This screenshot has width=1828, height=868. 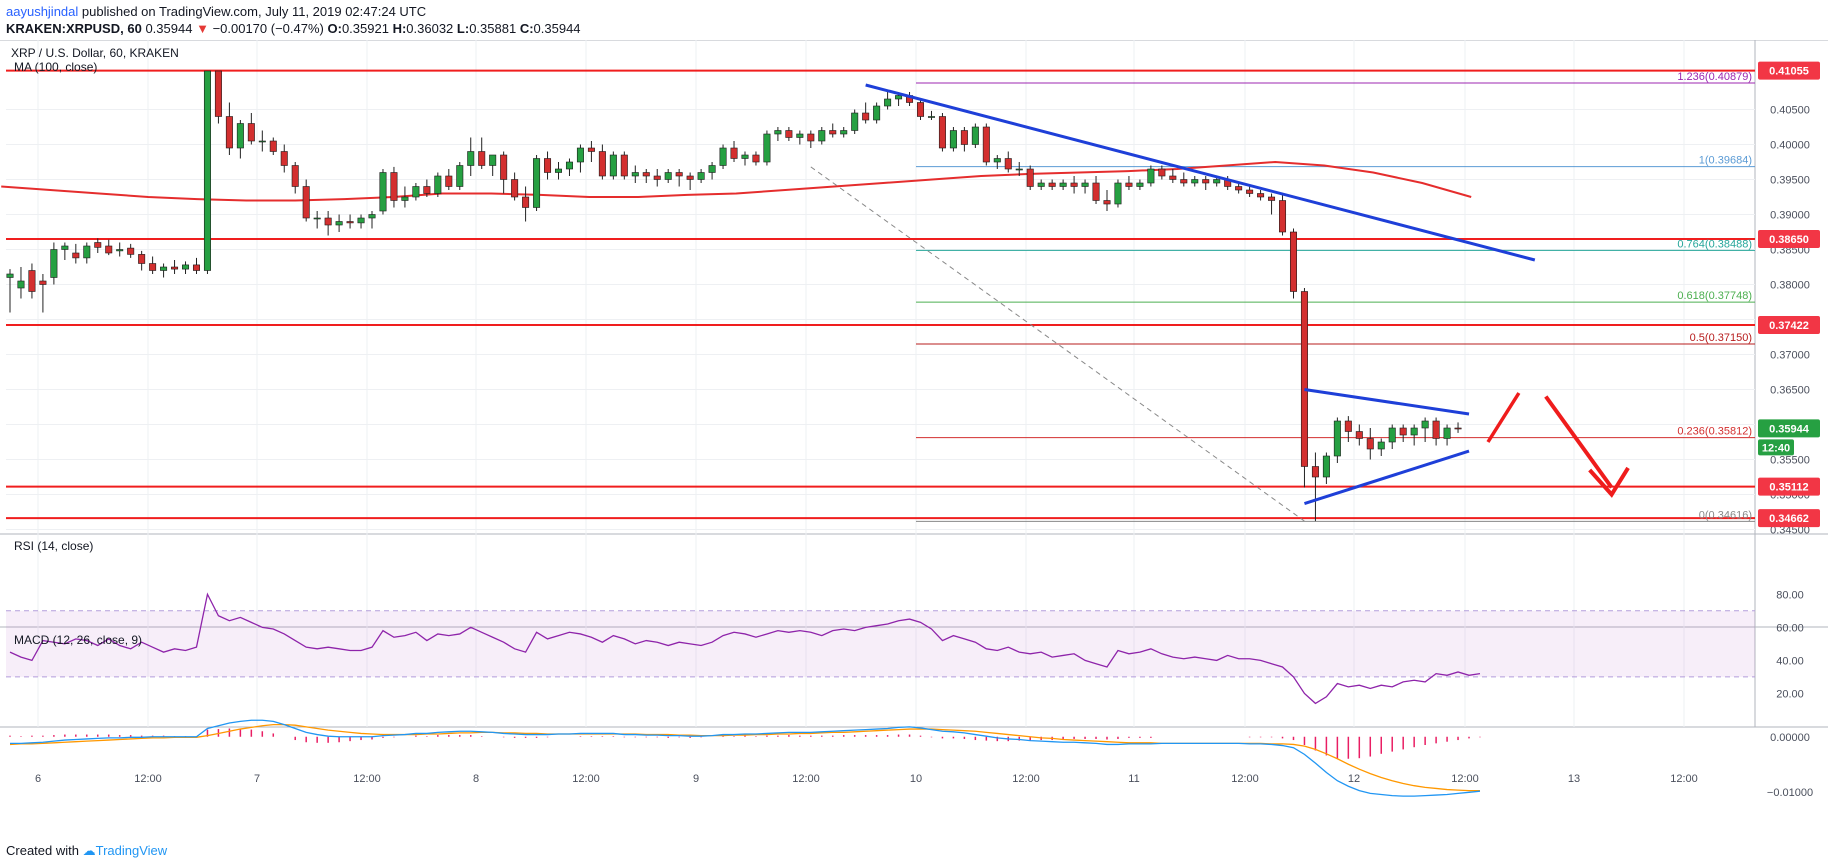 What do you see at coordinates (131, 850) in the screenshot?
I see `tradingview-brand: TradingView` at bounding box center [131, 850].